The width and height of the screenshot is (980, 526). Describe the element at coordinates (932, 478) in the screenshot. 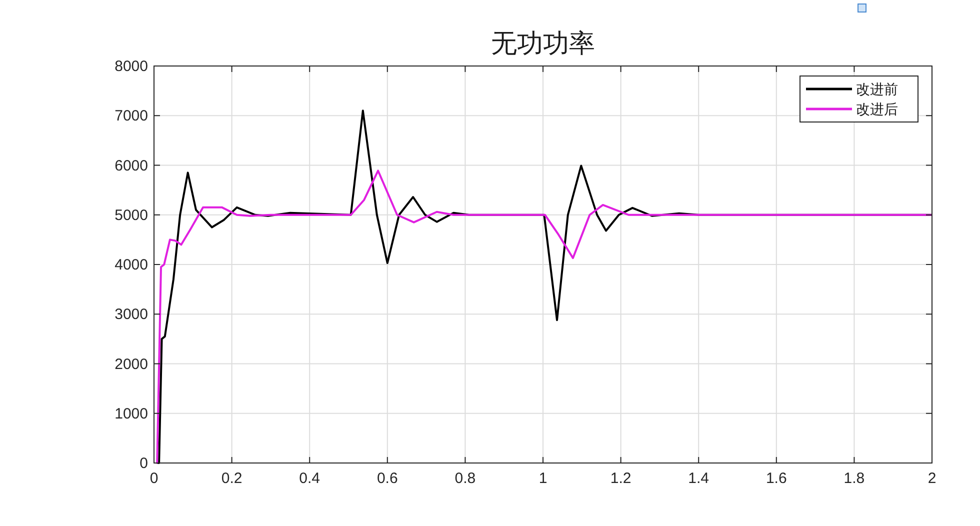

I see `x-tick-label: 2` at that location.